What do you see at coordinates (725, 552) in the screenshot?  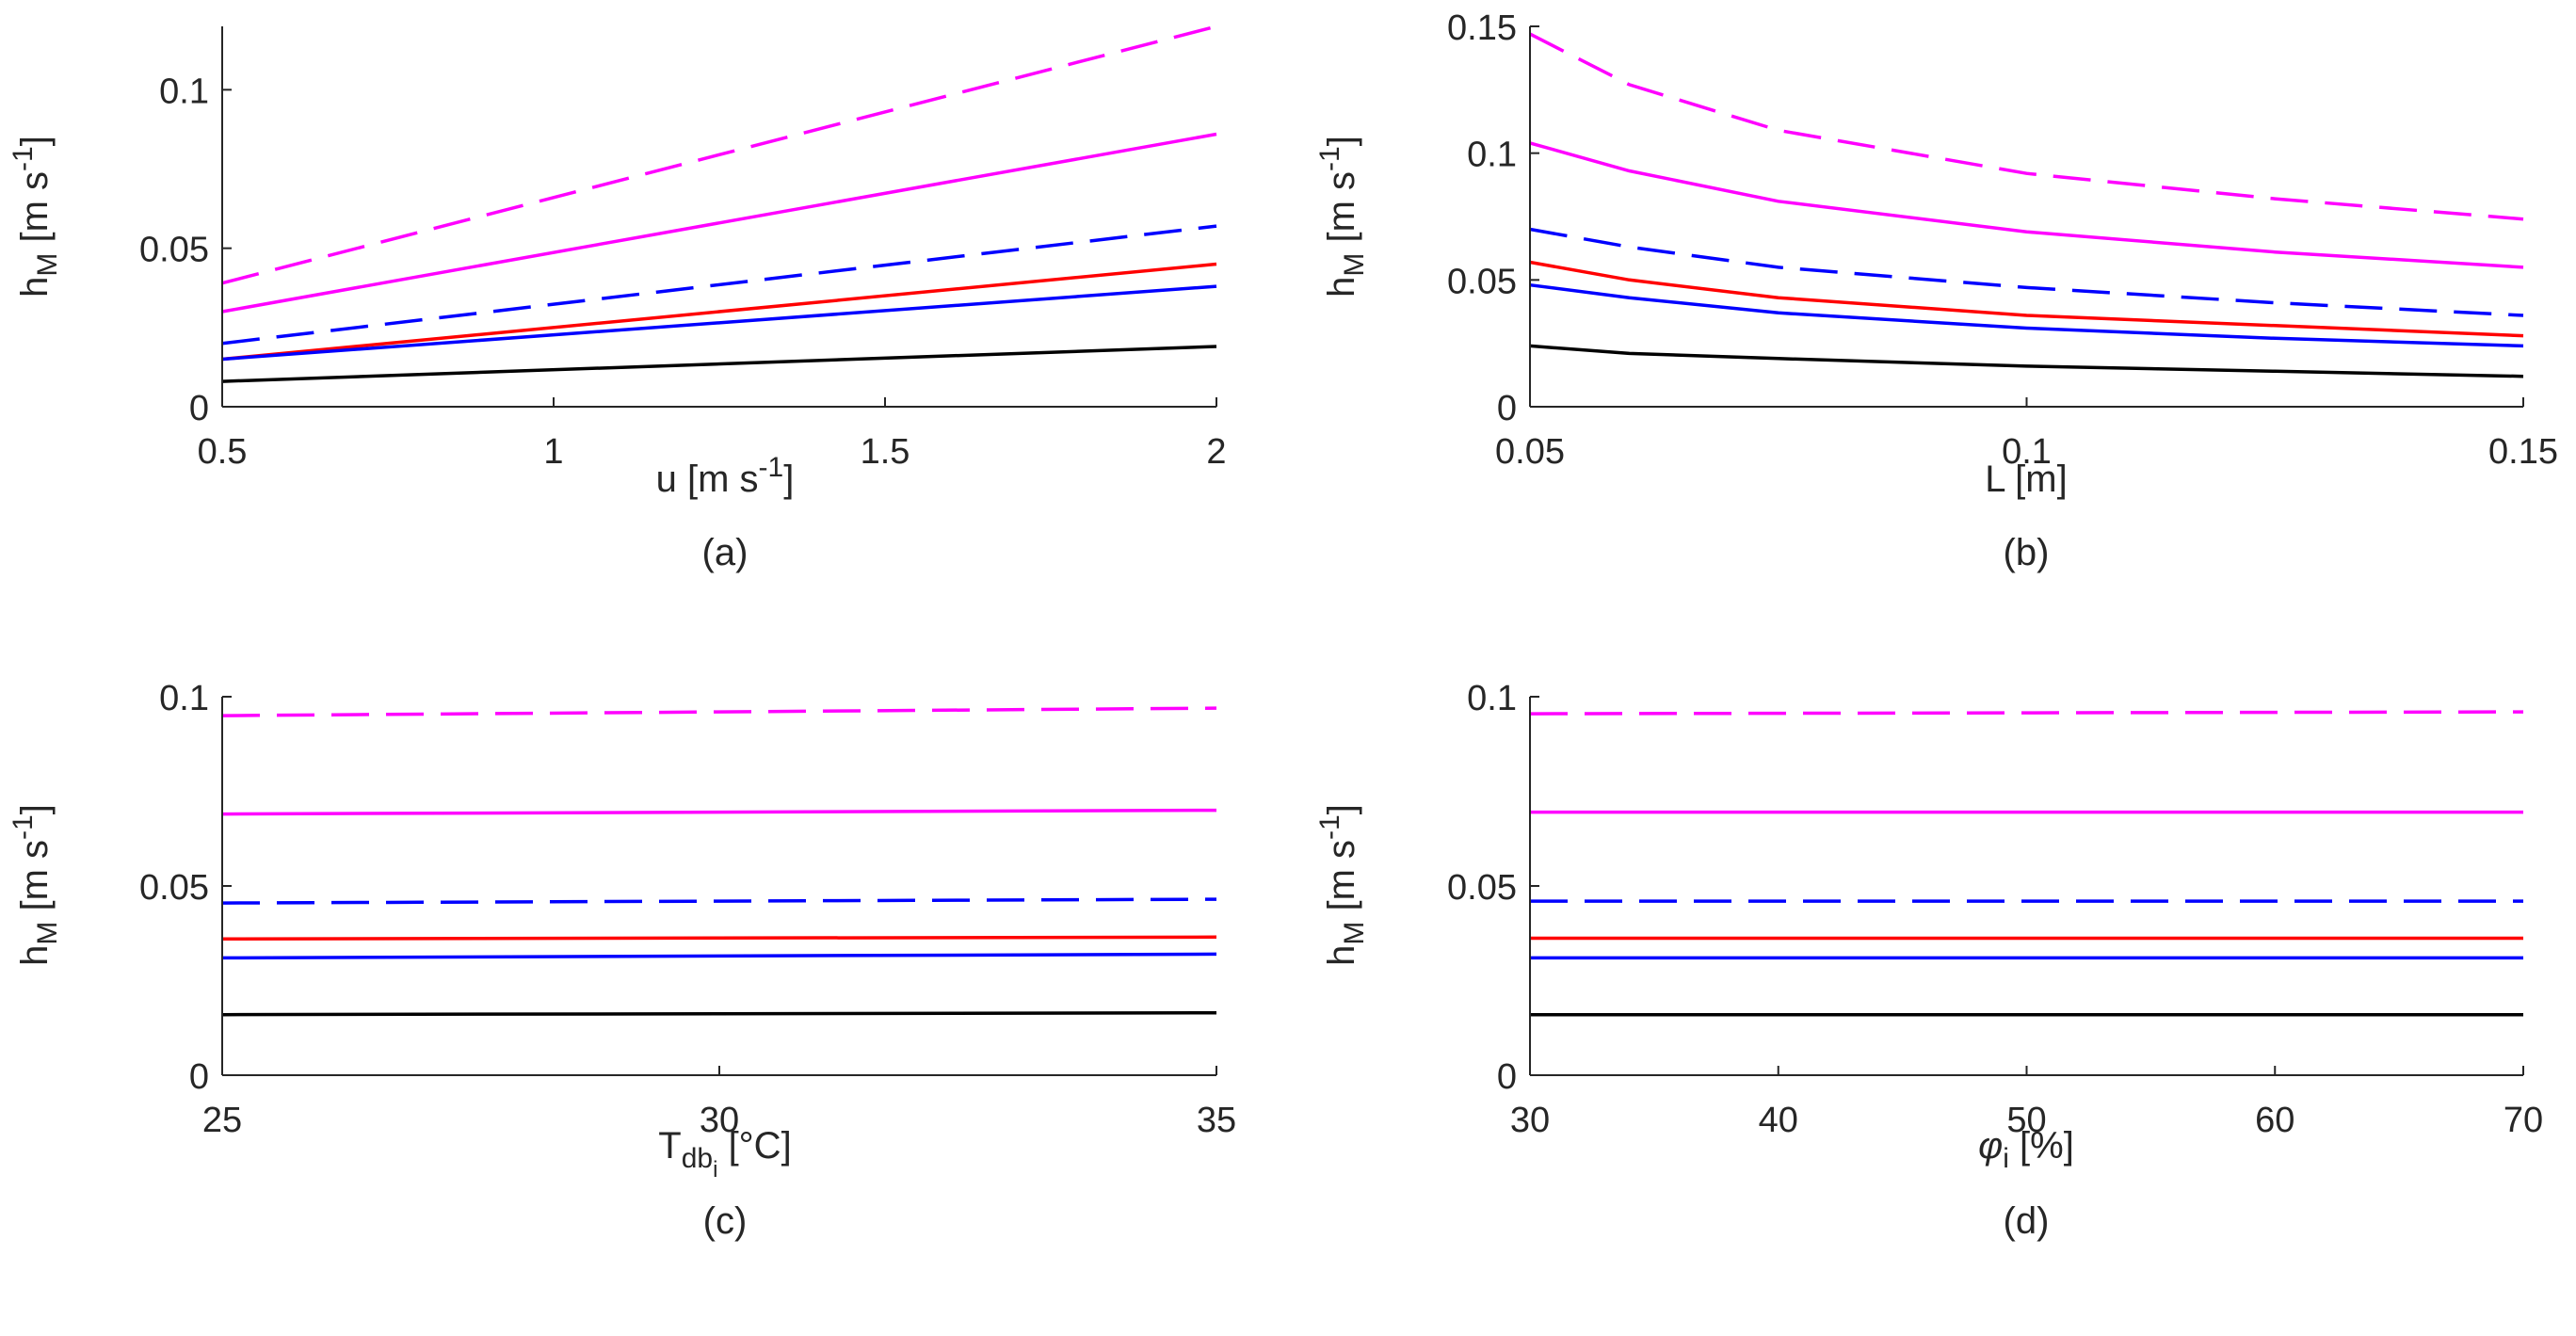 I see `panel-caption: (a)` at bounding box center [725, 552].